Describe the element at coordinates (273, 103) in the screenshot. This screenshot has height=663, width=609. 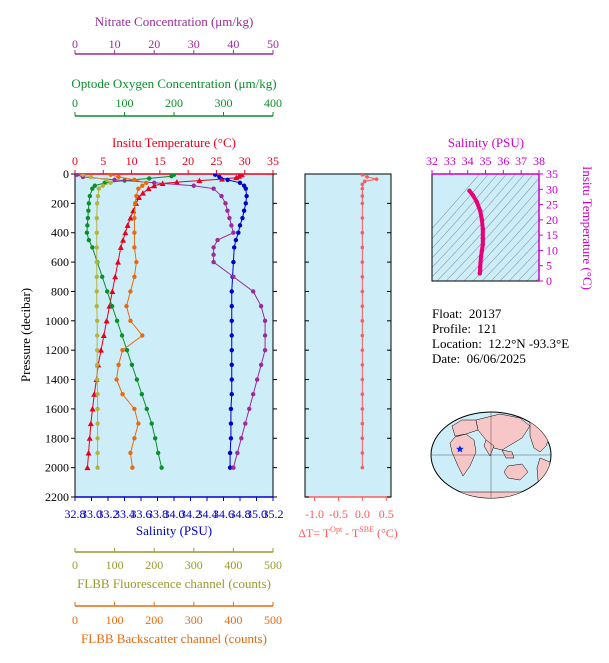
I see `oxygen-tick-label: 400` at that location.